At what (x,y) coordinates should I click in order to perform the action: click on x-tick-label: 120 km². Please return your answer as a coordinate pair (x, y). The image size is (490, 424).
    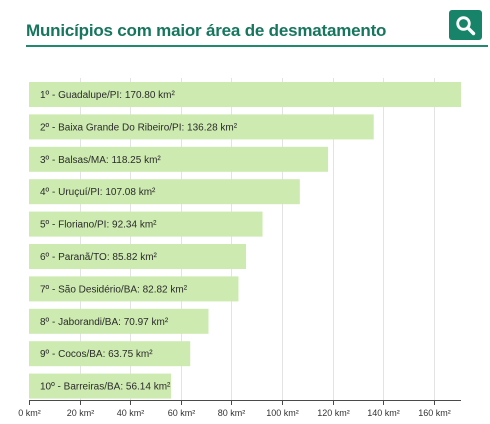
    Looking at the image, I should click on (333, 413).